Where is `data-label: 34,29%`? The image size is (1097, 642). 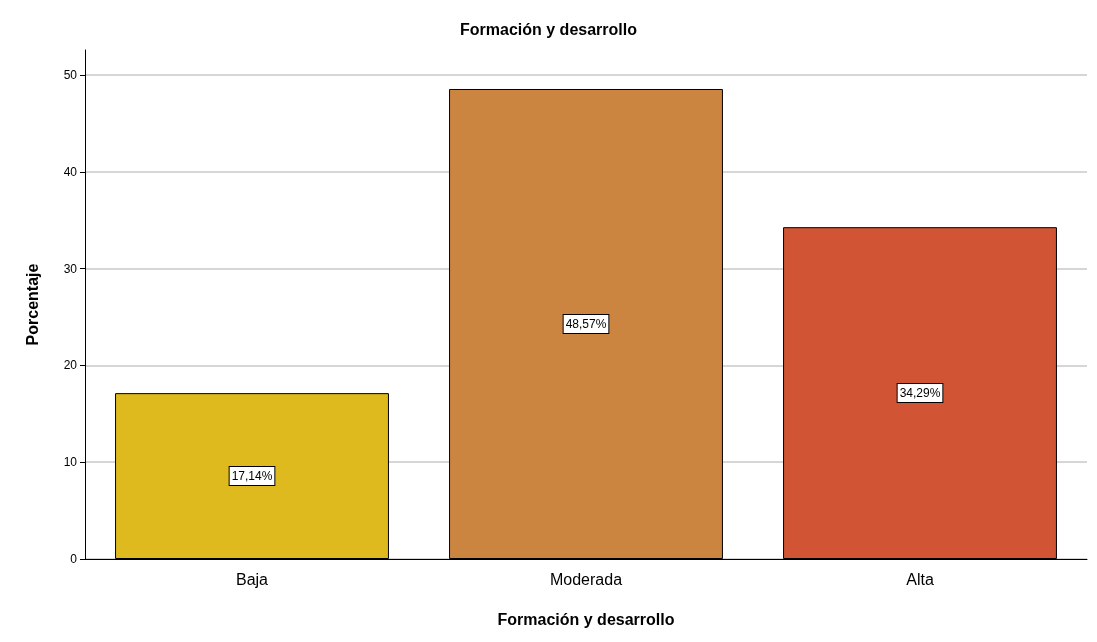
data-label: 34,29% is located at coordinates (920, 393).